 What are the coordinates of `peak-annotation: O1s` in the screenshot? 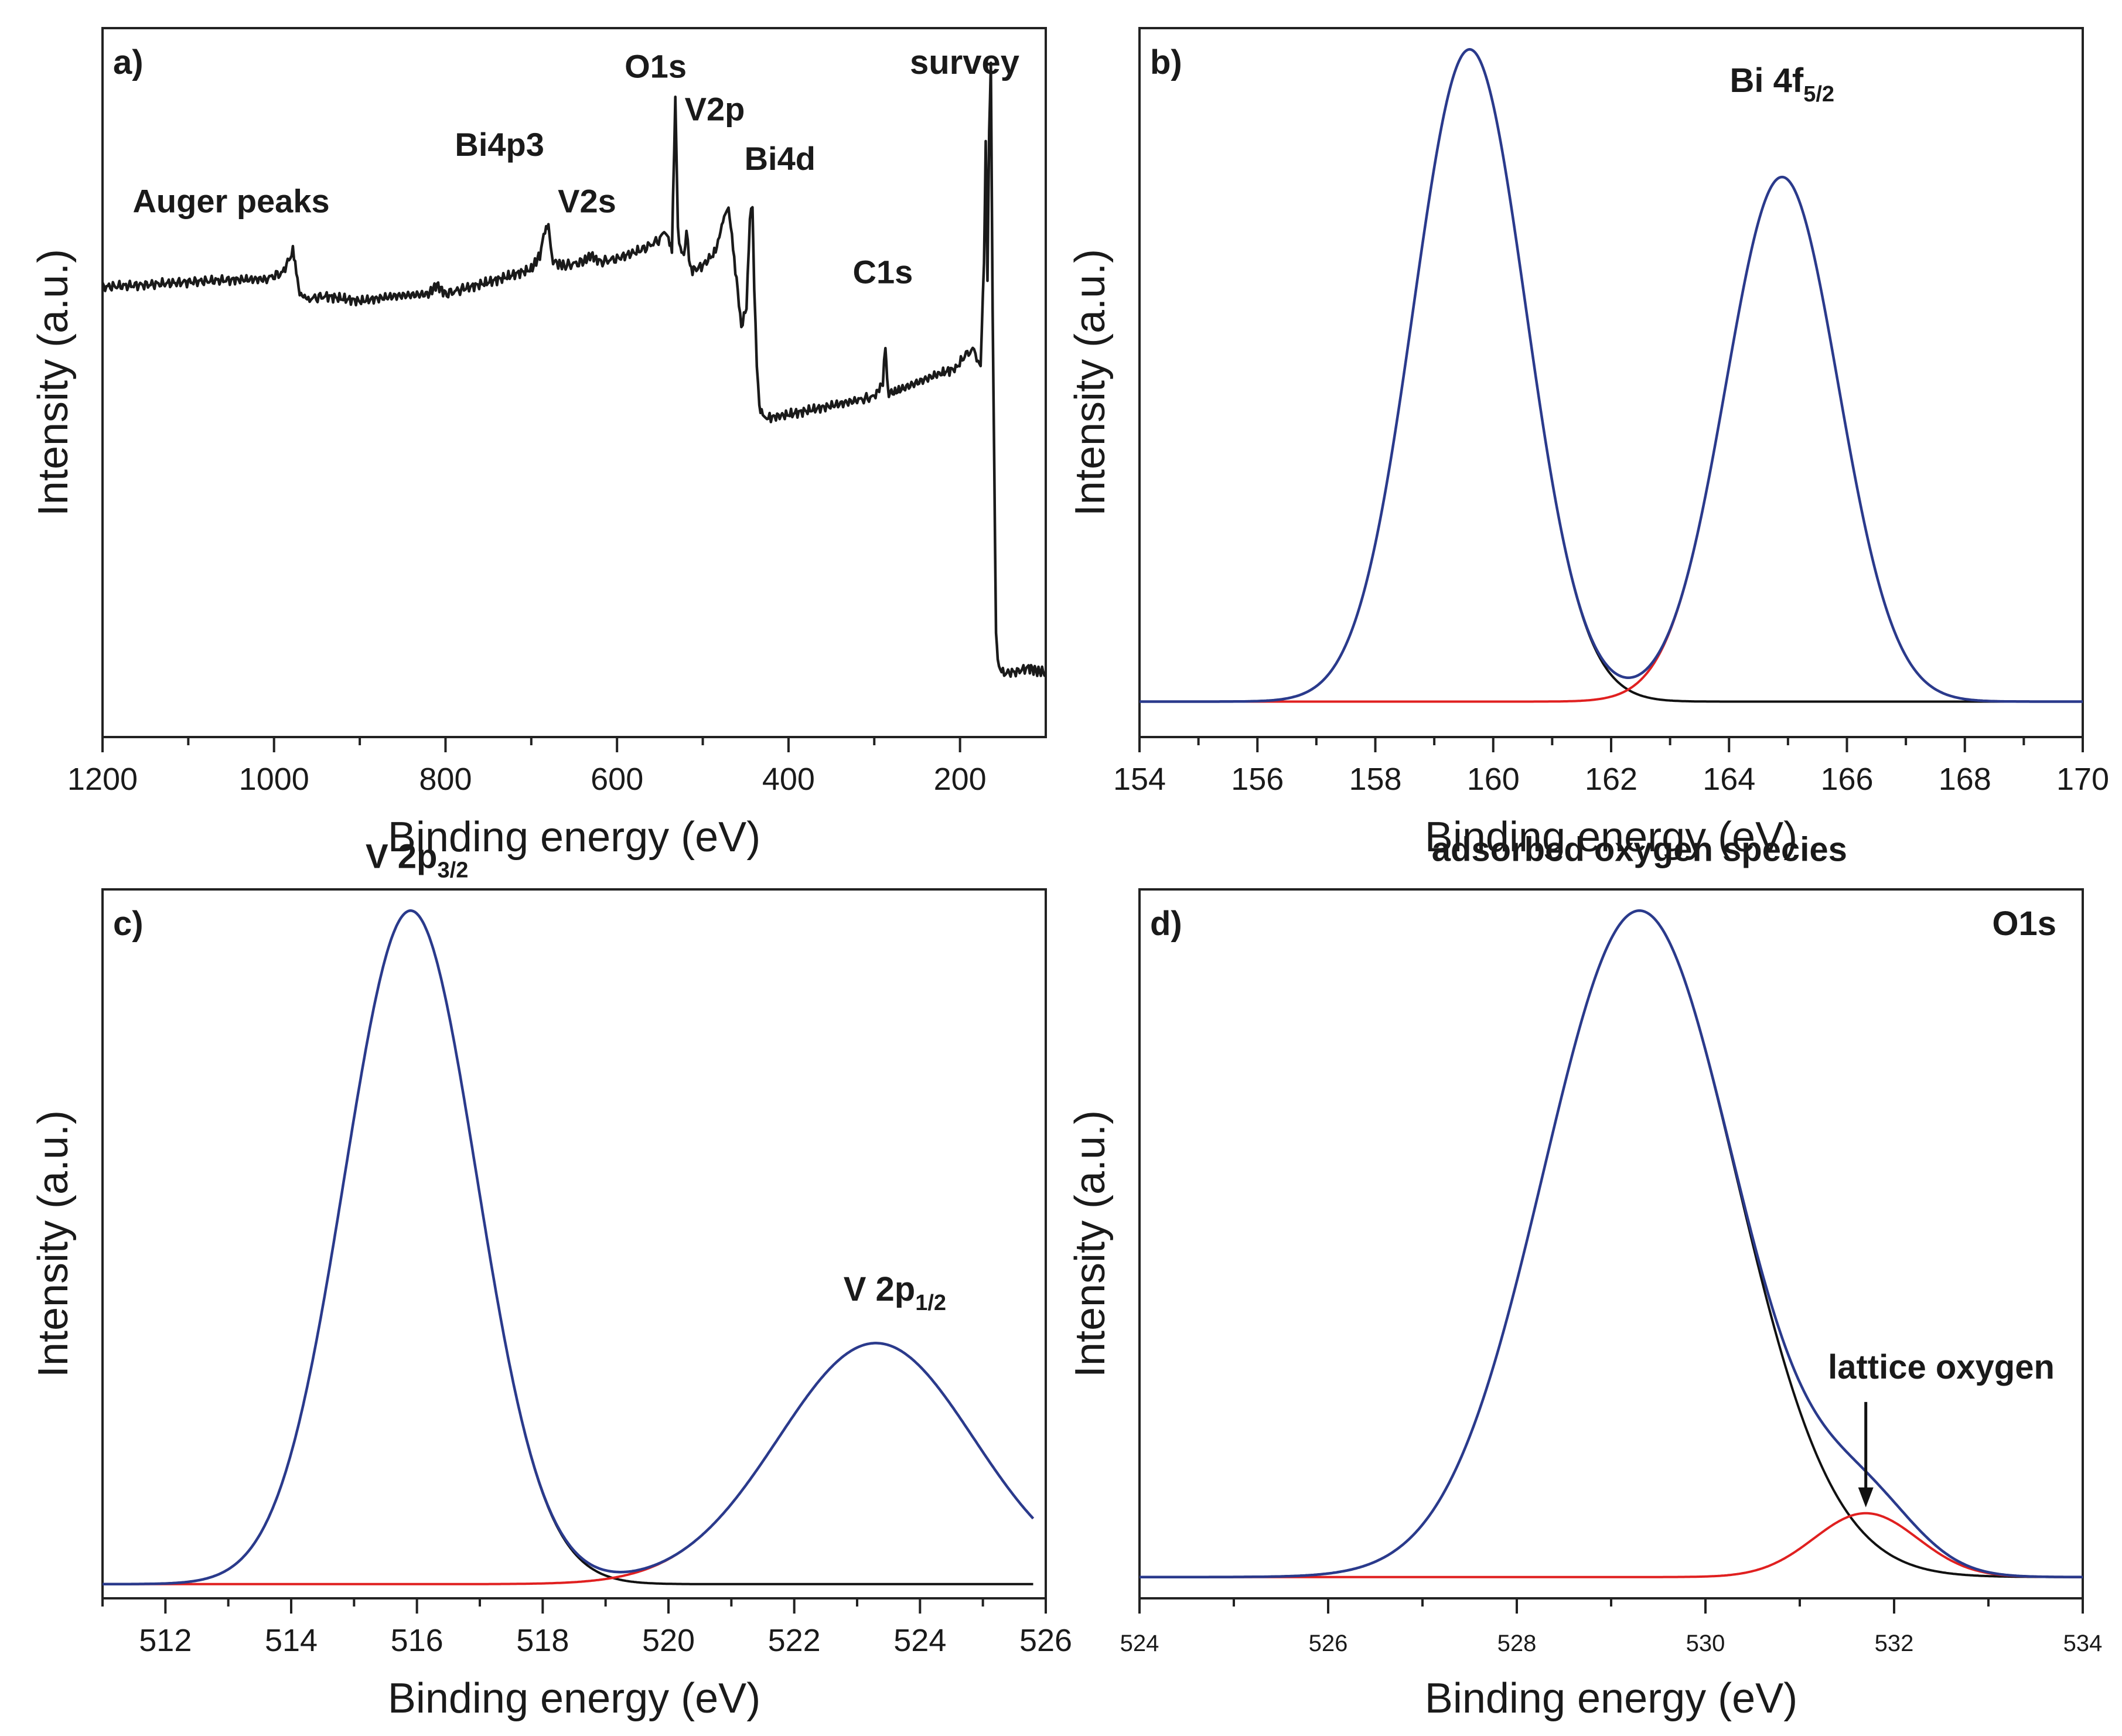 It's located at (656, 66).